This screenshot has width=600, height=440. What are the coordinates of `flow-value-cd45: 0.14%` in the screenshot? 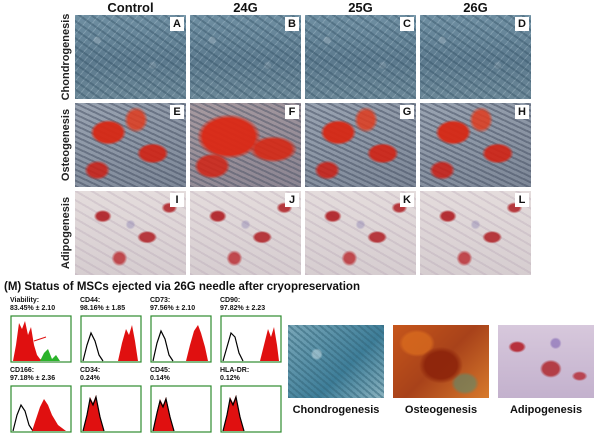 It's located at (160, 378).